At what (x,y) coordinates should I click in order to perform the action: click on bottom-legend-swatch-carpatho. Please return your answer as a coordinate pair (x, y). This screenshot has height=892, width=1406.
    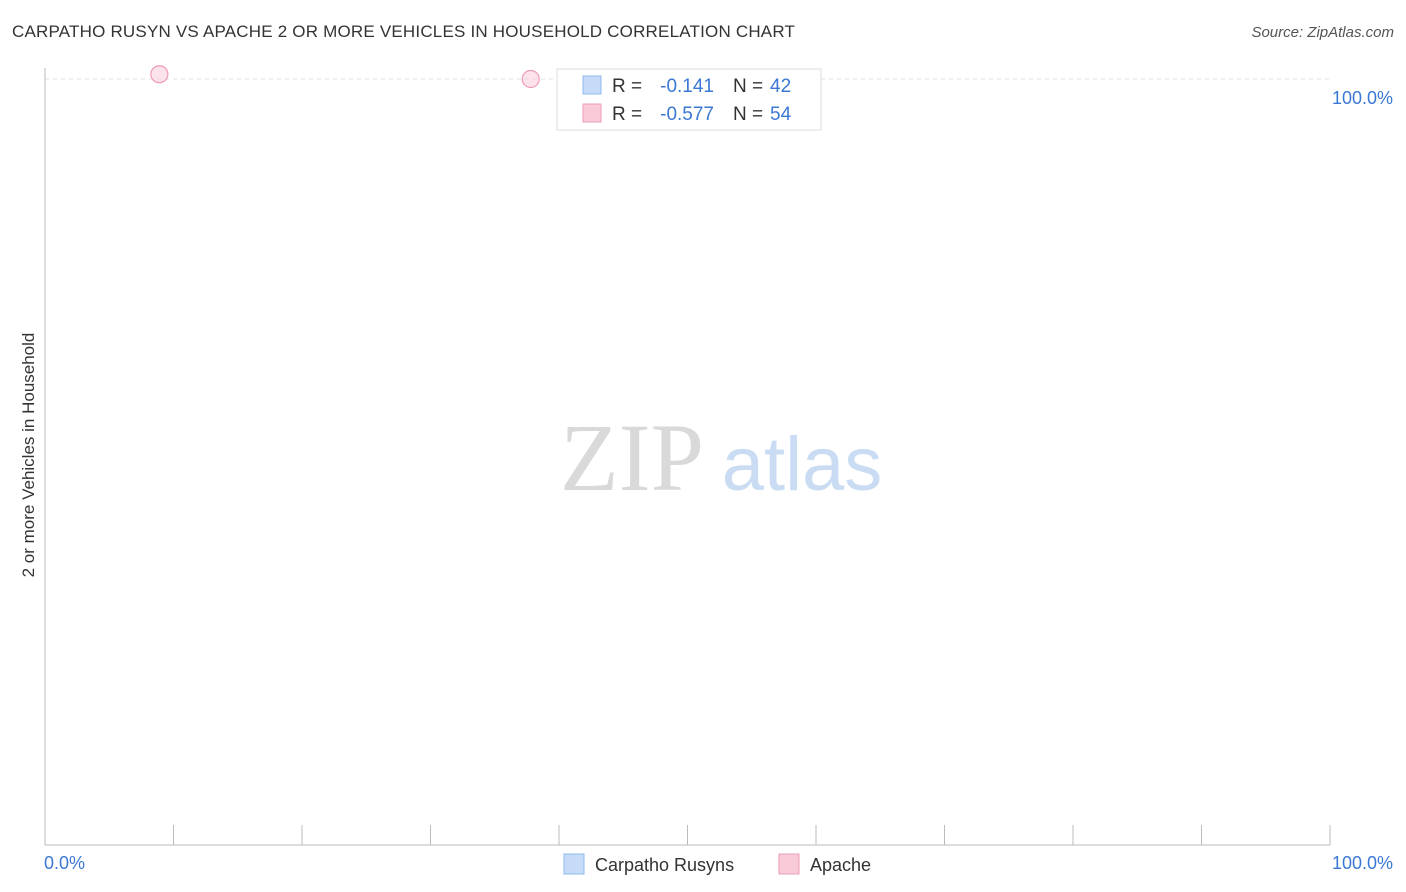
    Looking at the image, I should click on (574, 864).